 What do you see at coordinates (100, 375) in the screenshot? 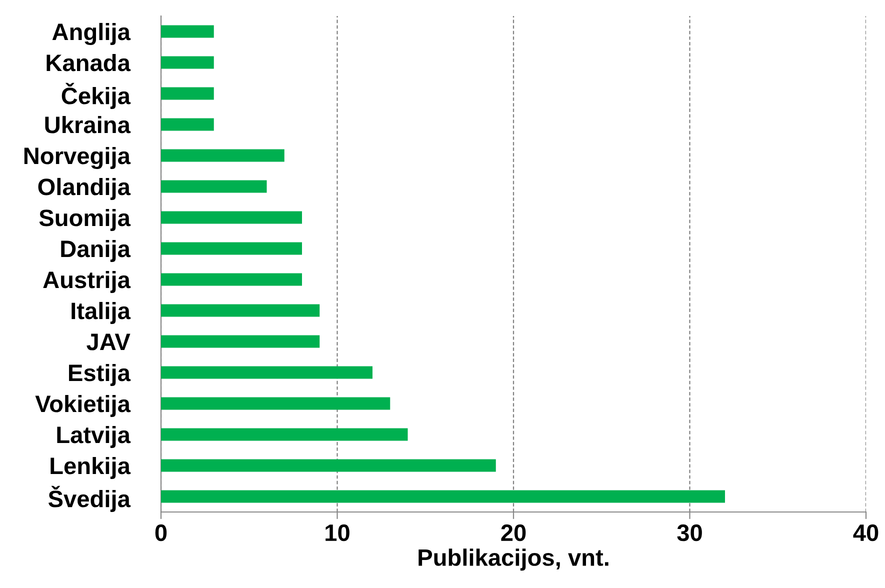
I see `y-tick-label: Estija` at bounding box center [100, 375].